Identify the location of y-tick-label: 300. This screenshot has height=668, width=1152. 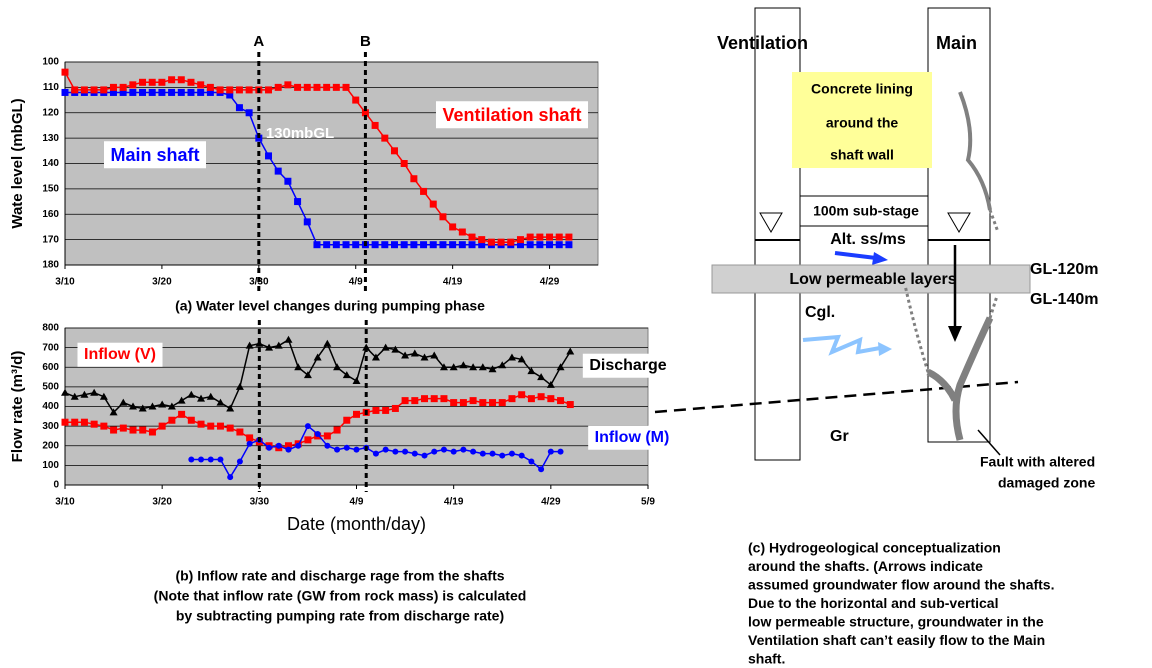
(50, 426).